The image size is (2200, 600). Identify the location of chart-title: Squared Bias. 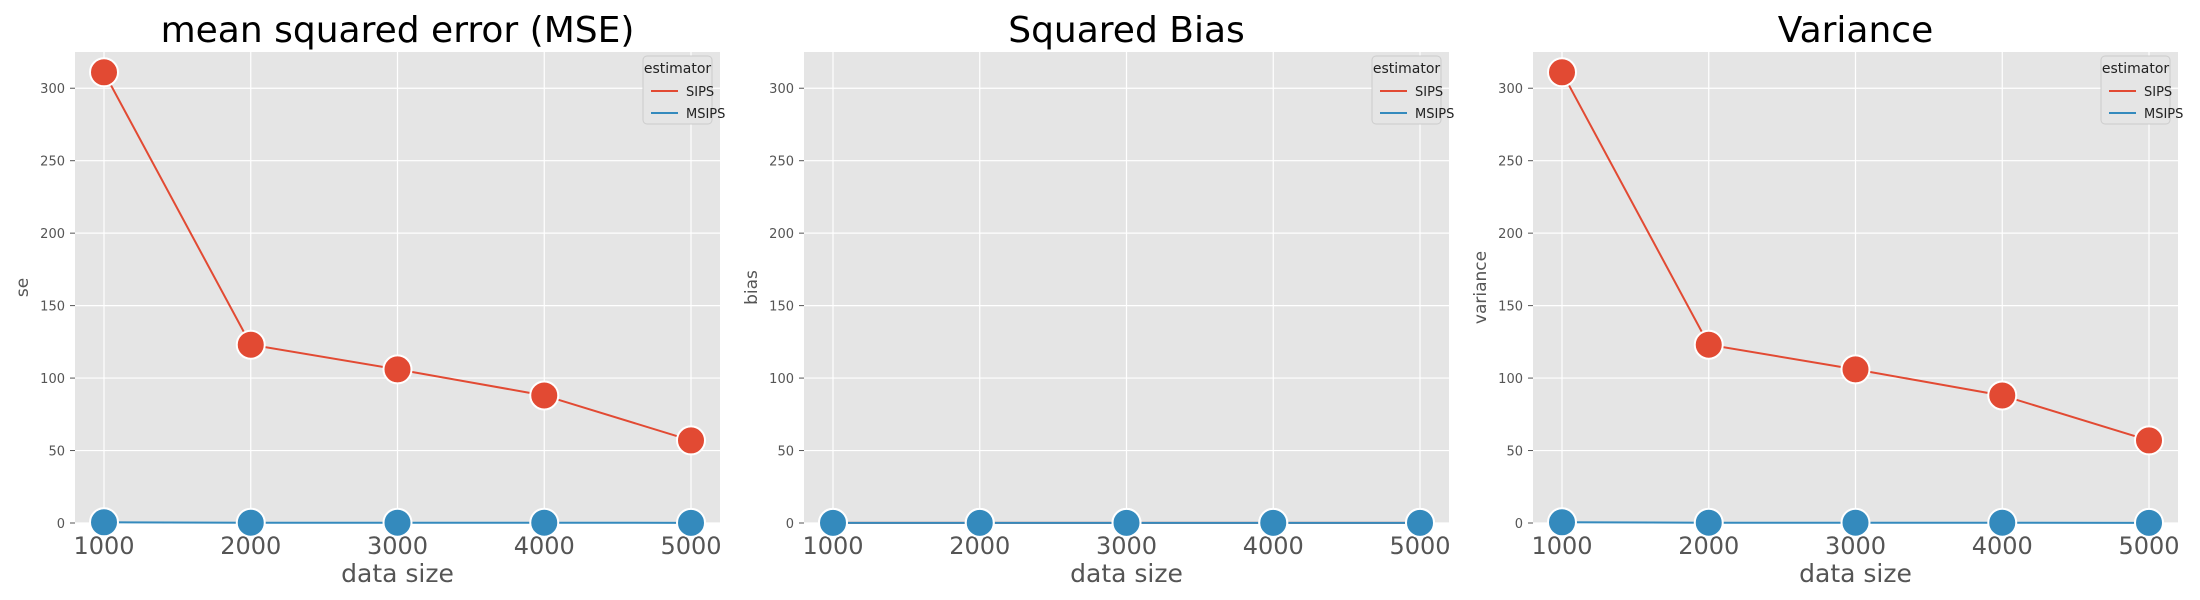
(1126, 30).